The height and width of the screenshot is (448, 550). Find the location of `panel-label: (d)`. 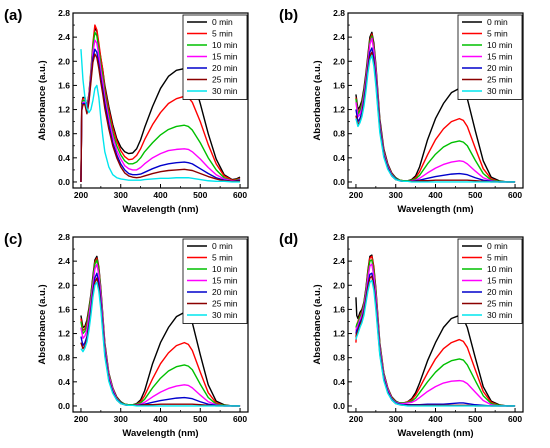

panel-label: (d) is located at coordinates (288, 239).